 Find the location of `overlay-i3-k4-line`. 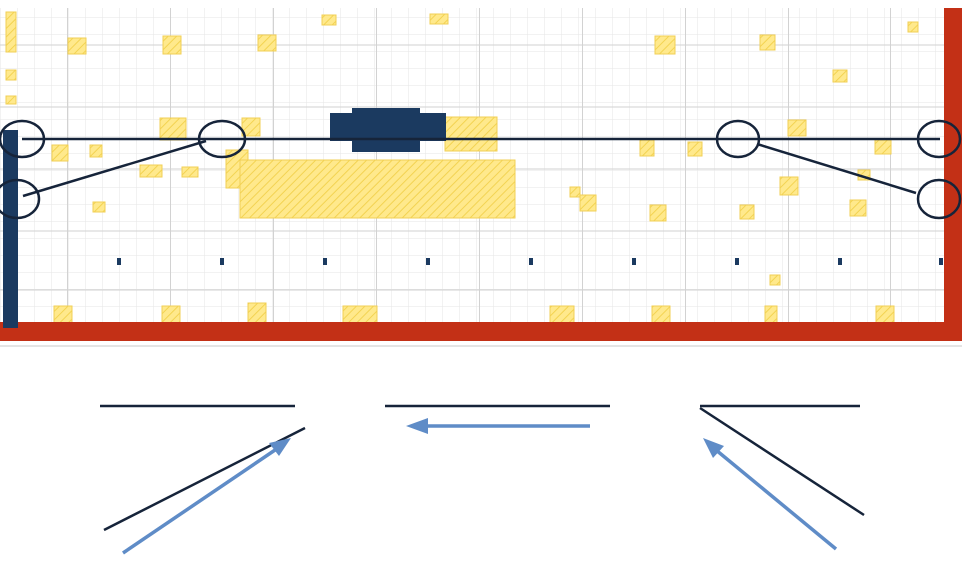

overlay-i3-k4-line is located at coordinates (836, 168).